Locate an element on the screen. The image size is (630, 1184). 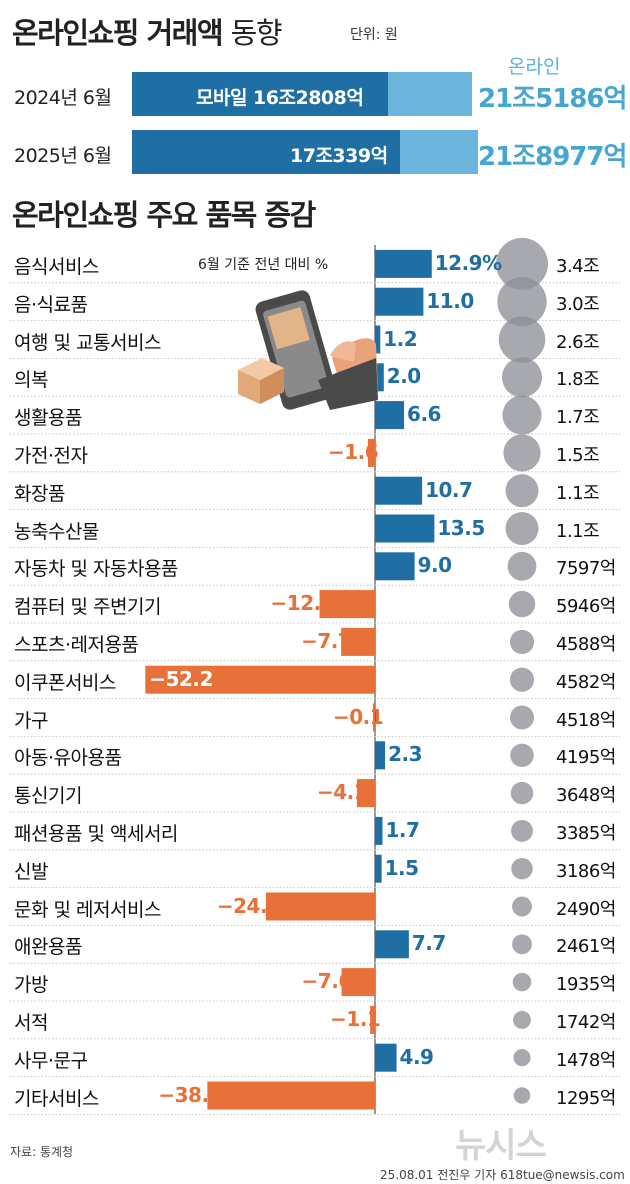
category-label: 가구 is located at coordinates (31, 720).